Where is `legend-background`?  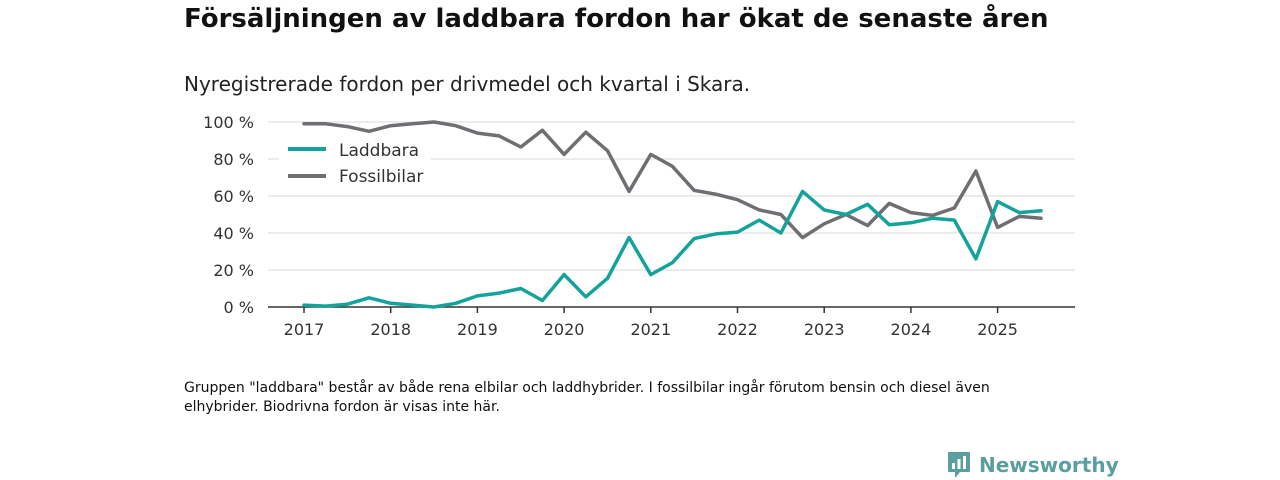
legend-background is located at coordinates (355, 163).